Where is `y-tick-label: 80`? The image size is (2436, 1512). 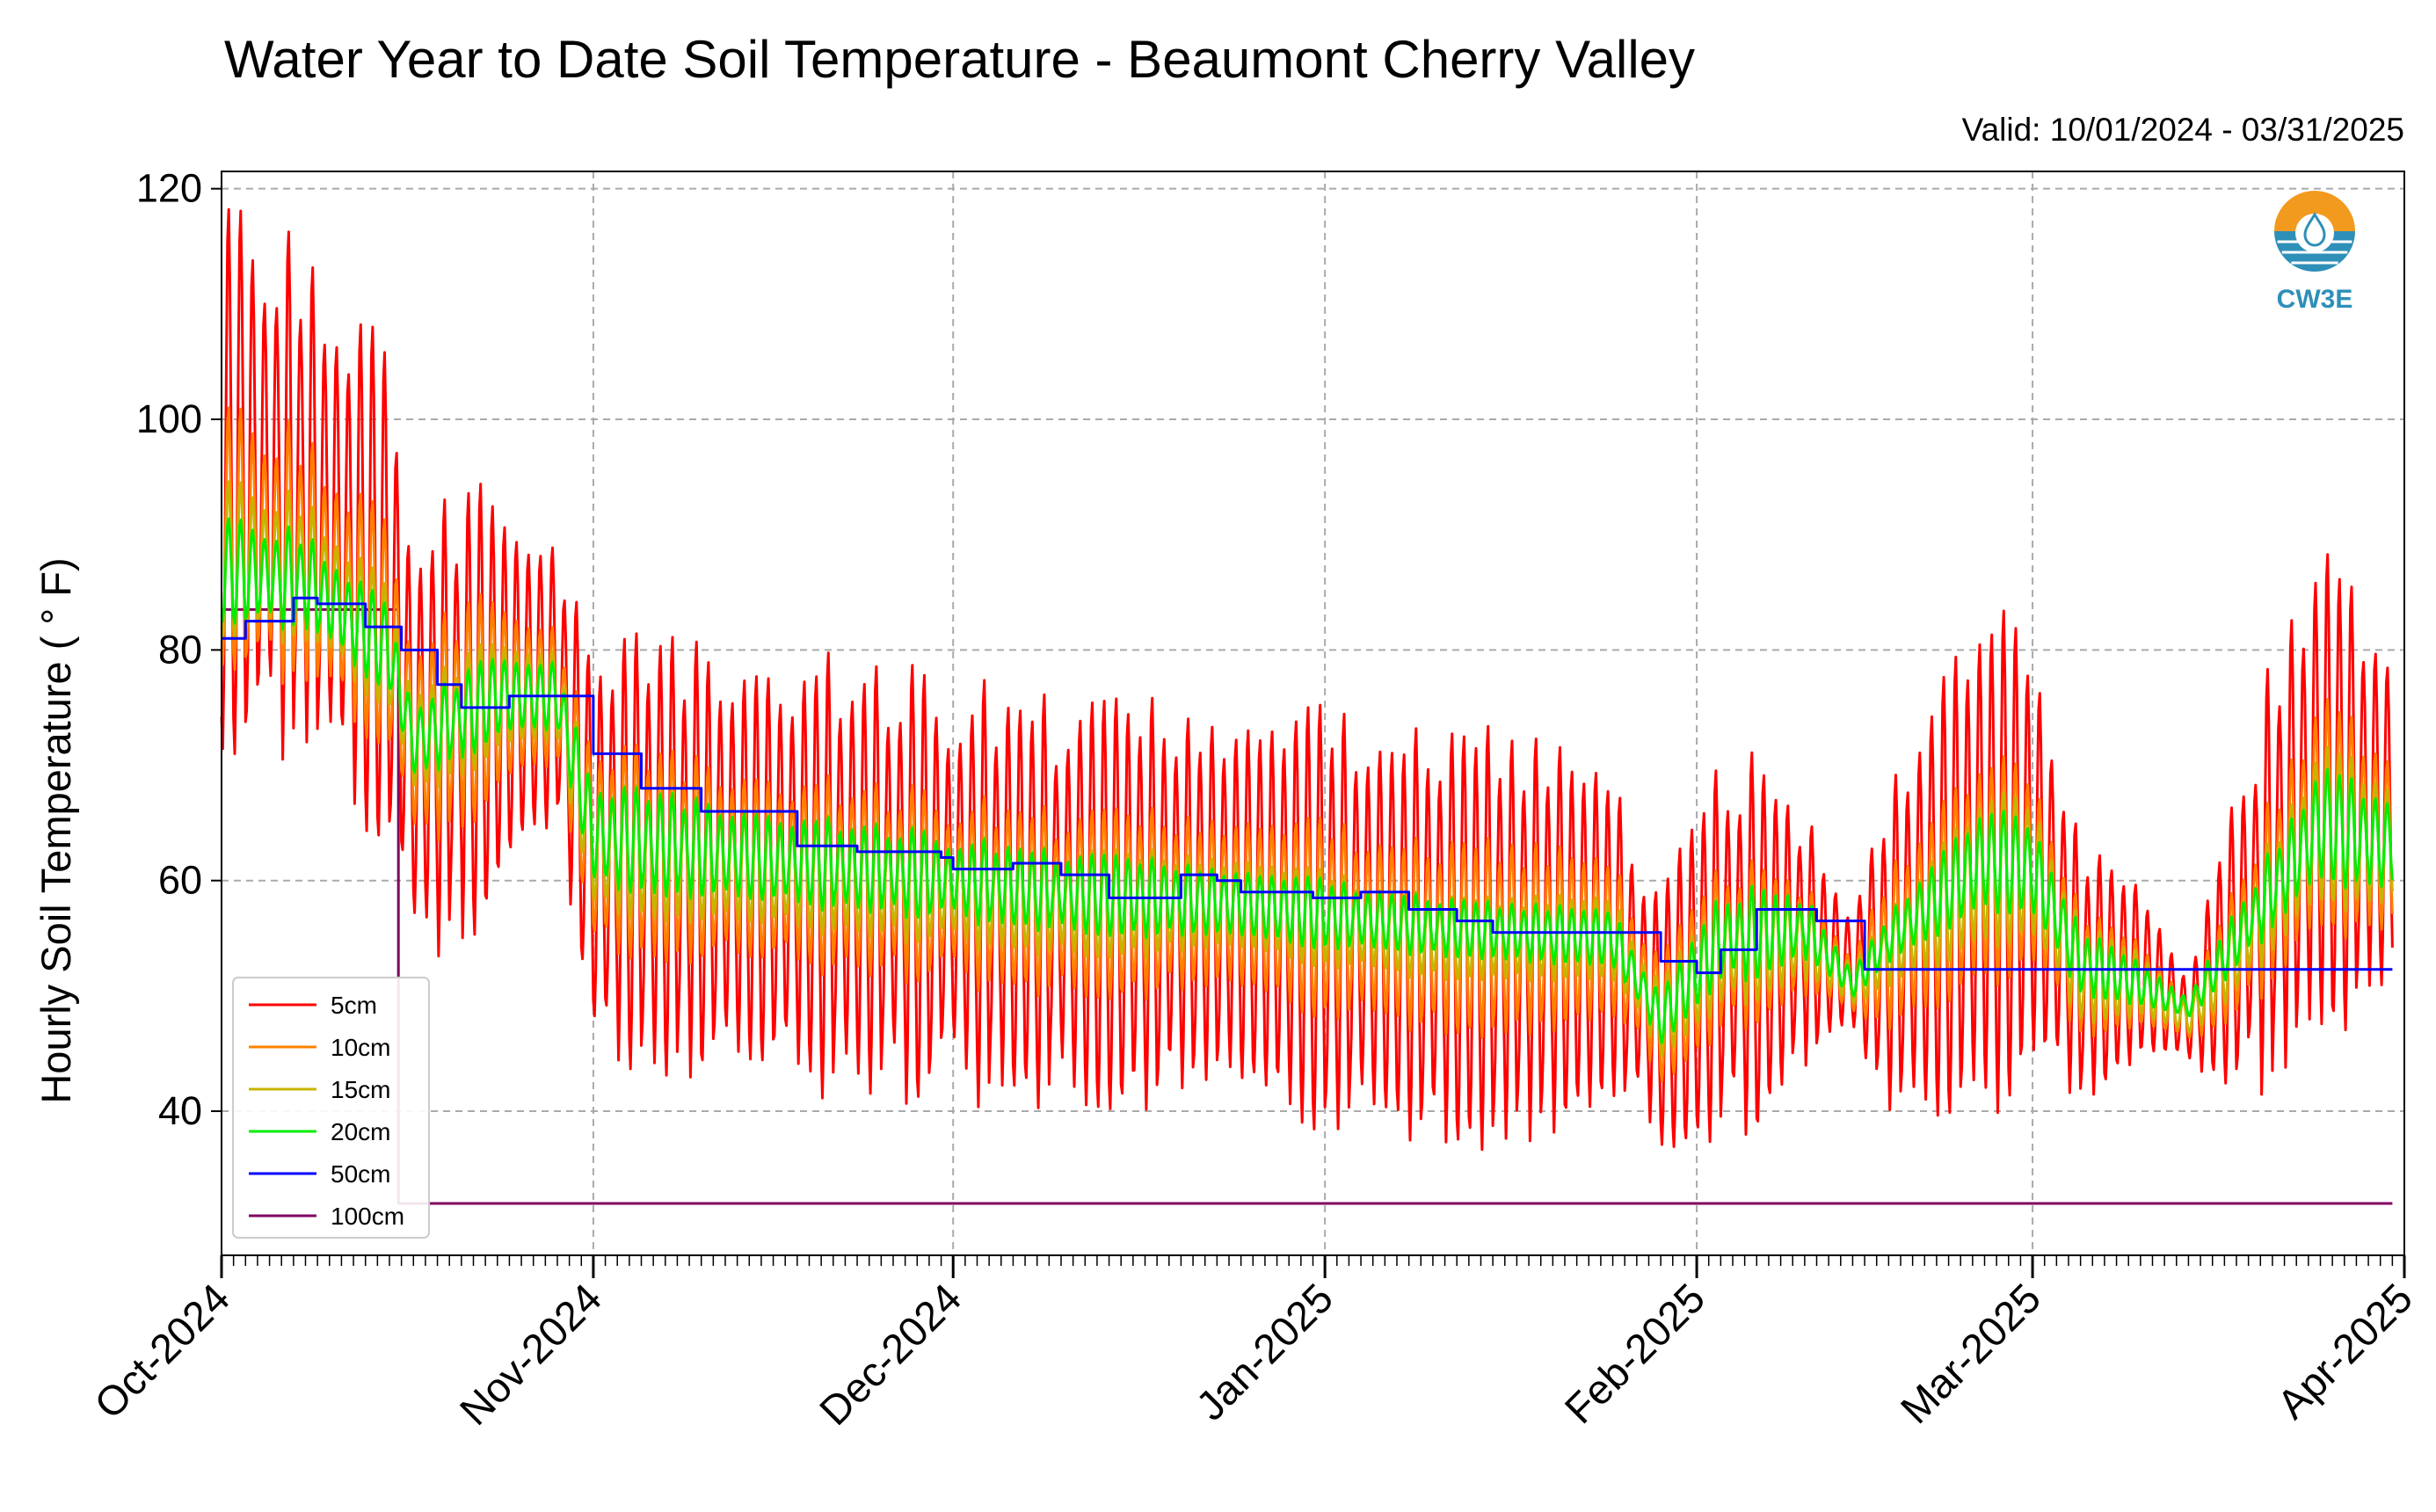 y-tick-label: 80 is located at coordinates (180, 649).